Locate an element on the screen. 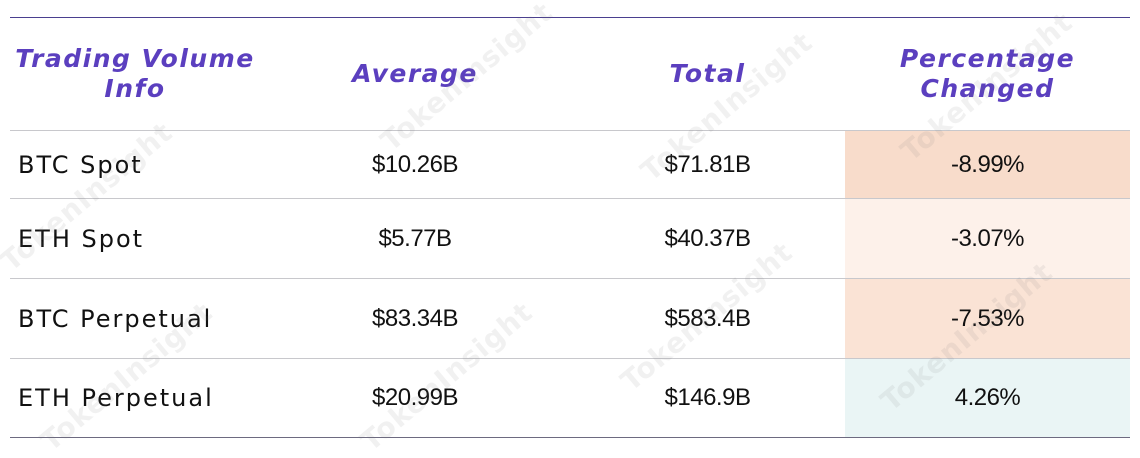 This screenshot has height=458, width=1140. row-label-cell: ETH Perpetual is located at coordinates (135, 398).